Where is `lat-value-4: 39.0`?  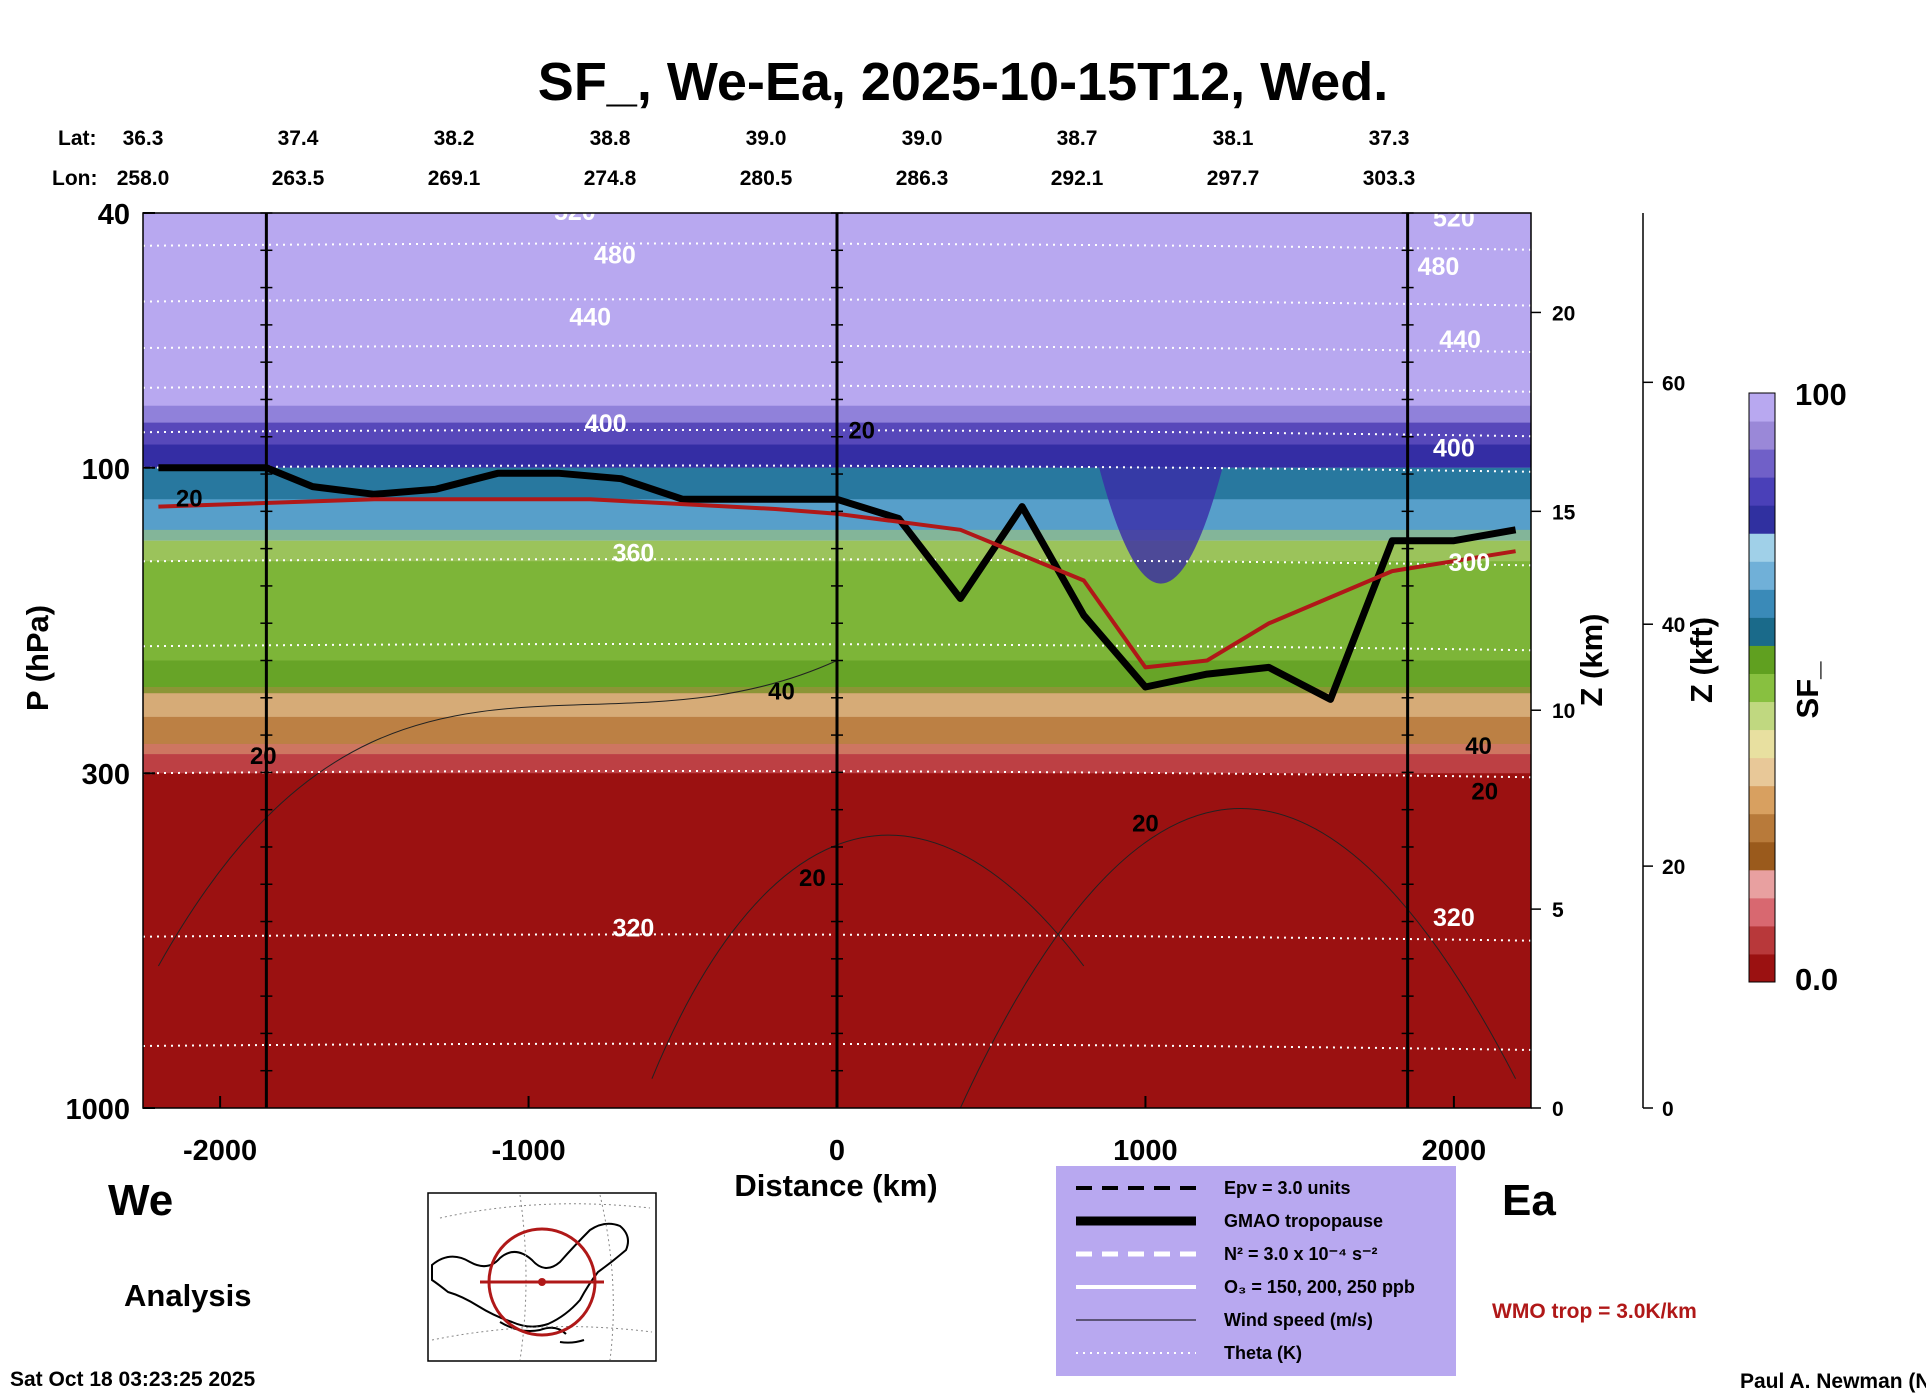
lat-value-4: 39.0 is located at coordinates (766, 138).